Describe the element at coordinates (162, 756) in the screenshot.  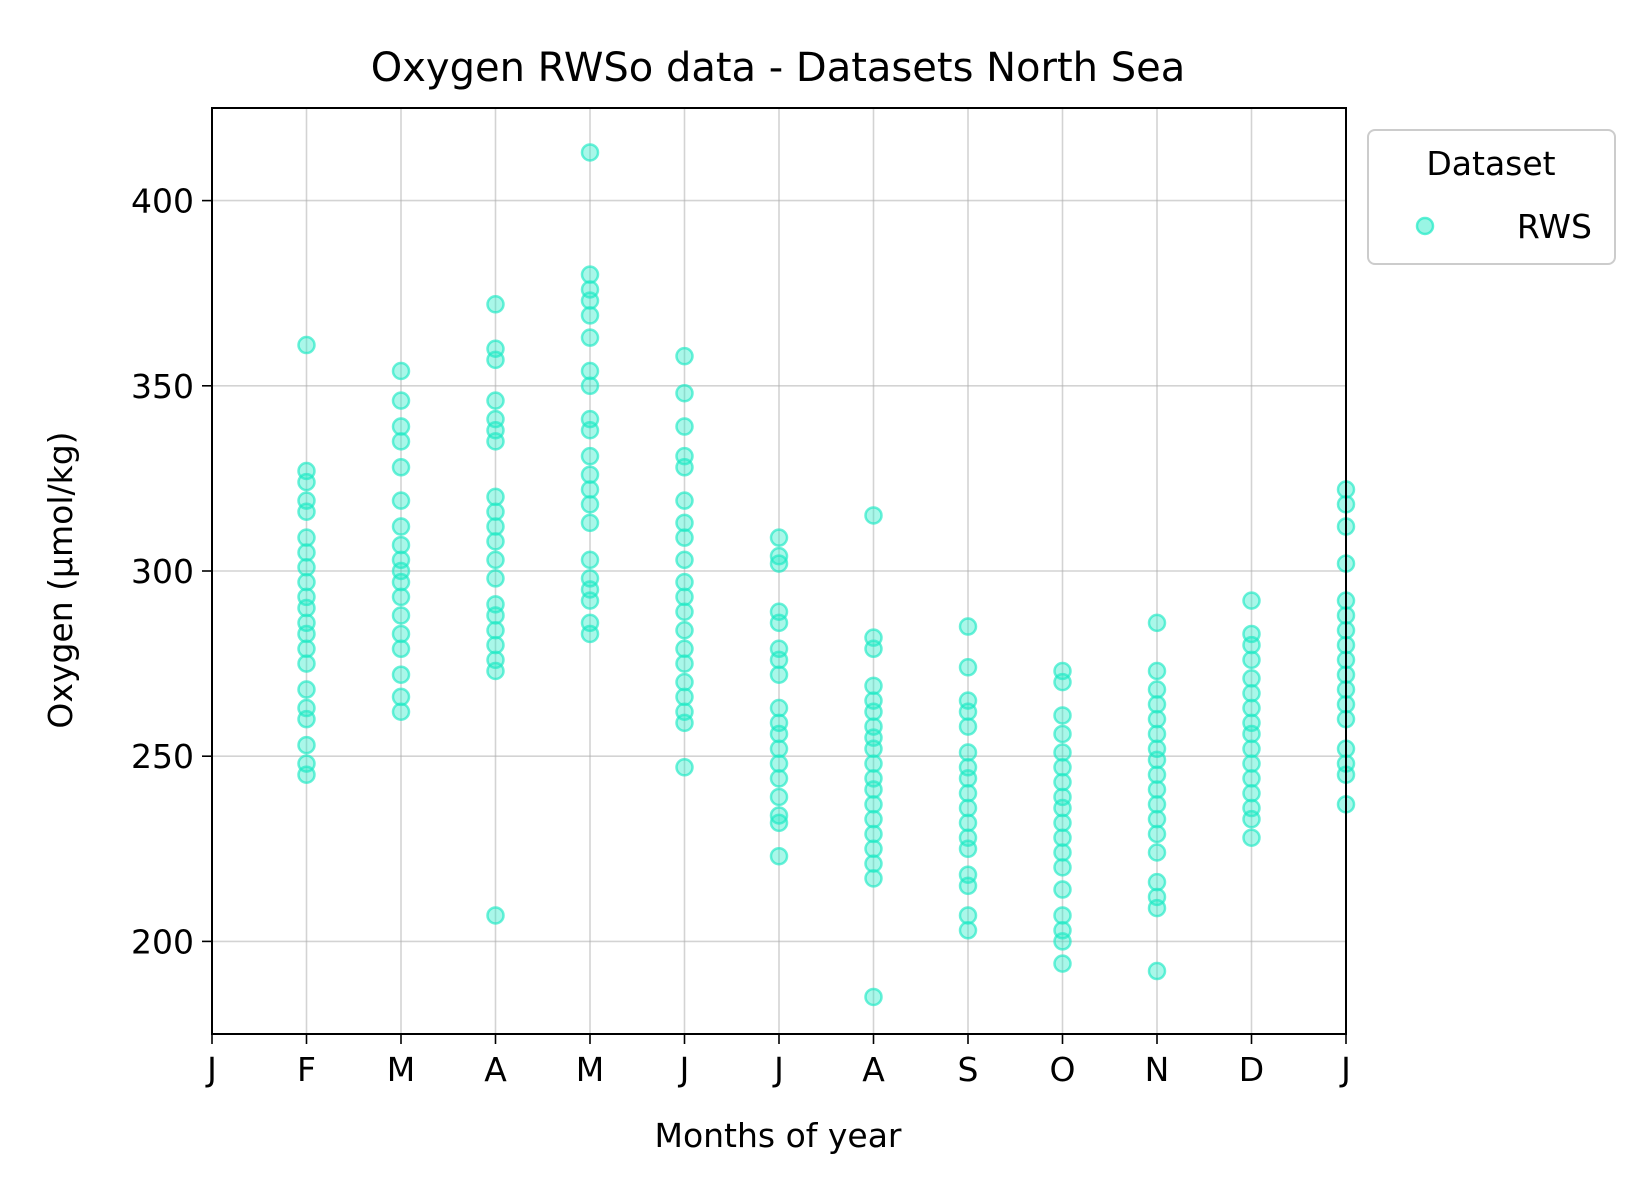
I see `y-tick-label: 250` at that location.